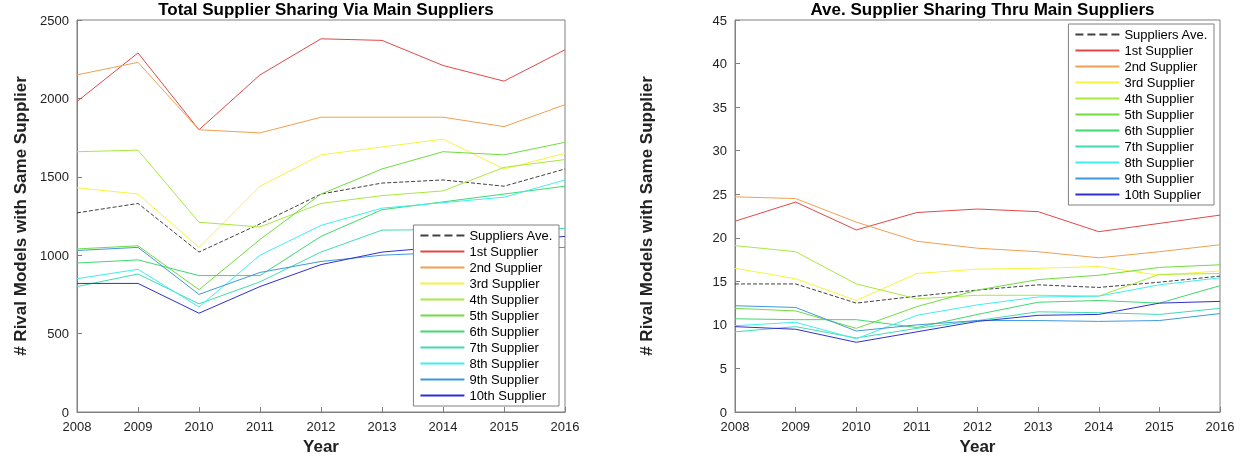 The image size is (1251, 469). I want to click on chart-title: Ave. Supplier Sharing Thru Main Suppliers, so click(982, 9).